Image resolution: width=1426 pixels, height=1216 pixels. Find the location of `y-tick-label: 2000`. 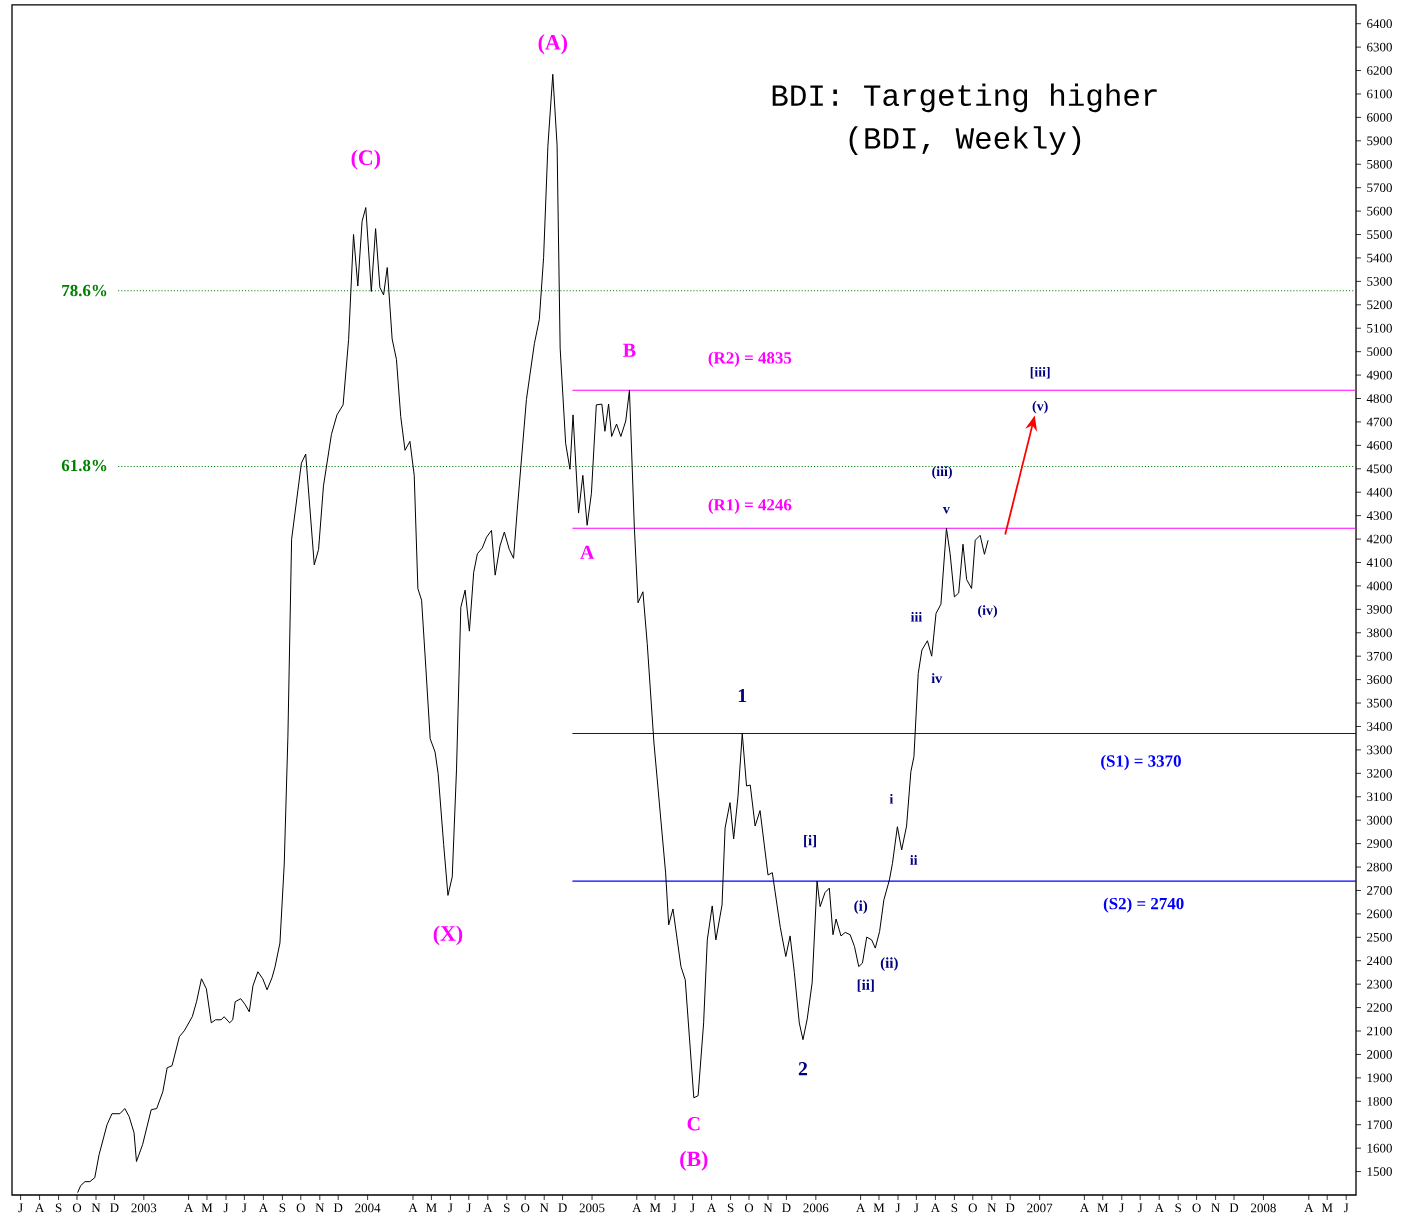

y-tick-label: 2000 is located at coordinates (1379, 1054).